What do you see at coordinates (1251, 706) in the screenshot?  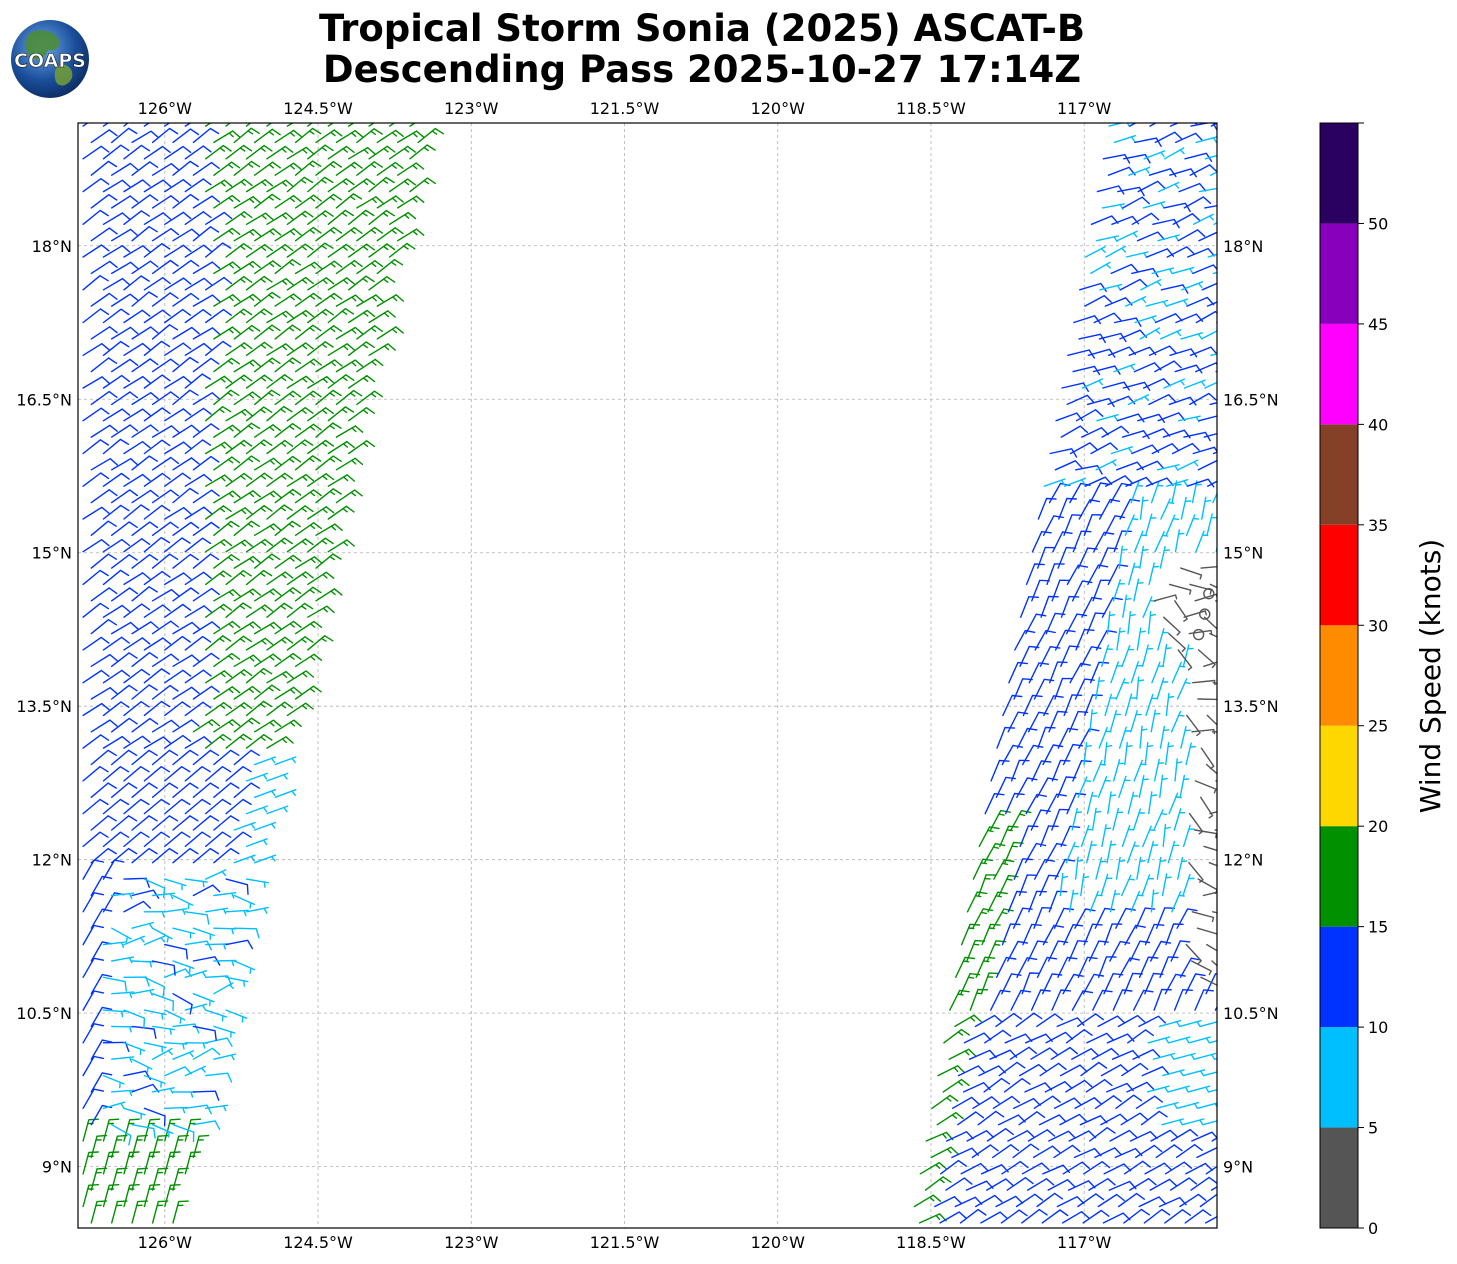 I see `lat-label-right: 13.5°N` at bounding box center [1251, 706].